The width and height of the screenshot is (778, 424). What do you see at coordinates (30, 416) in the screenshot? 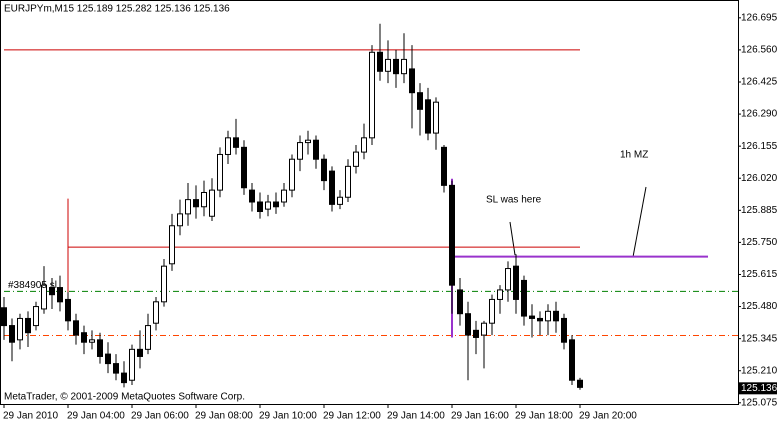
I see `x-tick-label: 29 Jan 2010` at bounding box center [30, 416].